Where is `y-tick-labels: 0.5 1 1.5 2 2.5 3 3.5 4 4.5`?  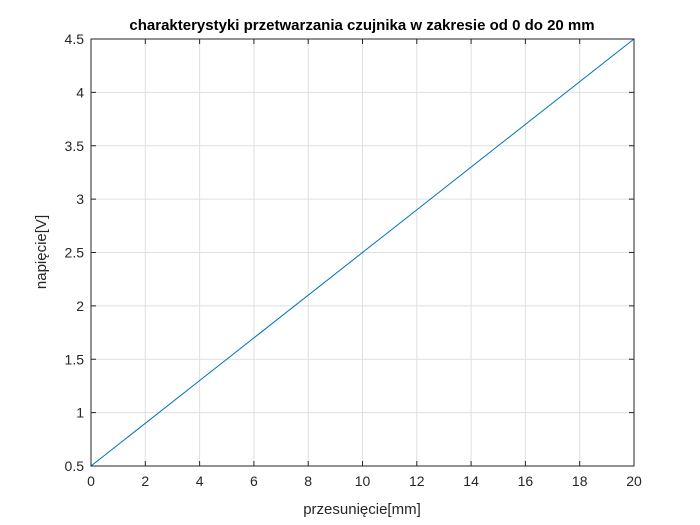 y-tick-labels: 0.5 1 1.5 2 2.5 3 3.5 4 4.5 is located at coordinates (75, 252).